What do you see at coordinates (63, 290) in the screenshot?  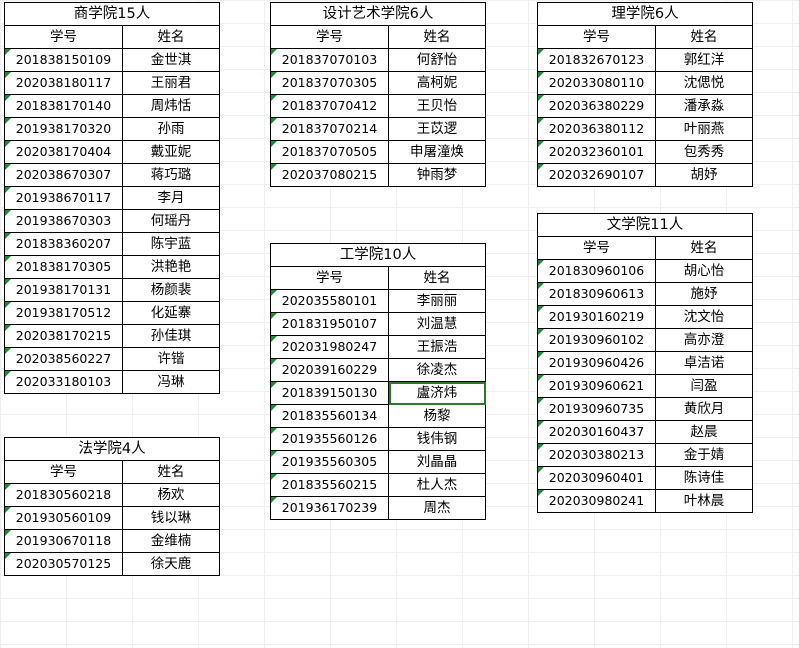 I see `student-id-cell: 201938170131` at bounding box center [63, 290].